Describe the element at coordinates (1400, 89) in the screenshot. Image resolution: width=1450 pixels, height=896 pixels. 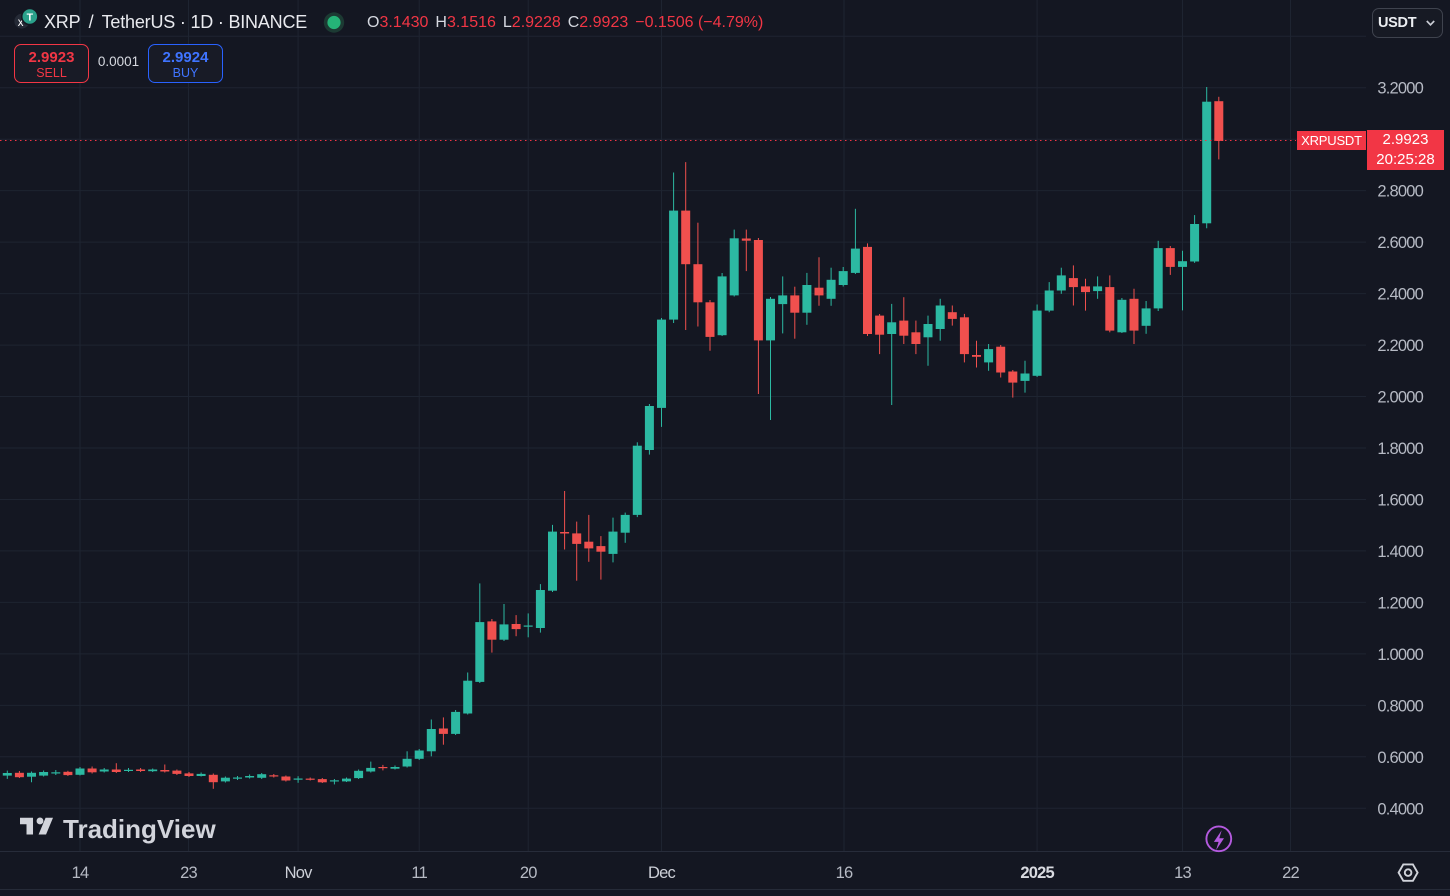
I see `svg-text: 3.2000` at that location.